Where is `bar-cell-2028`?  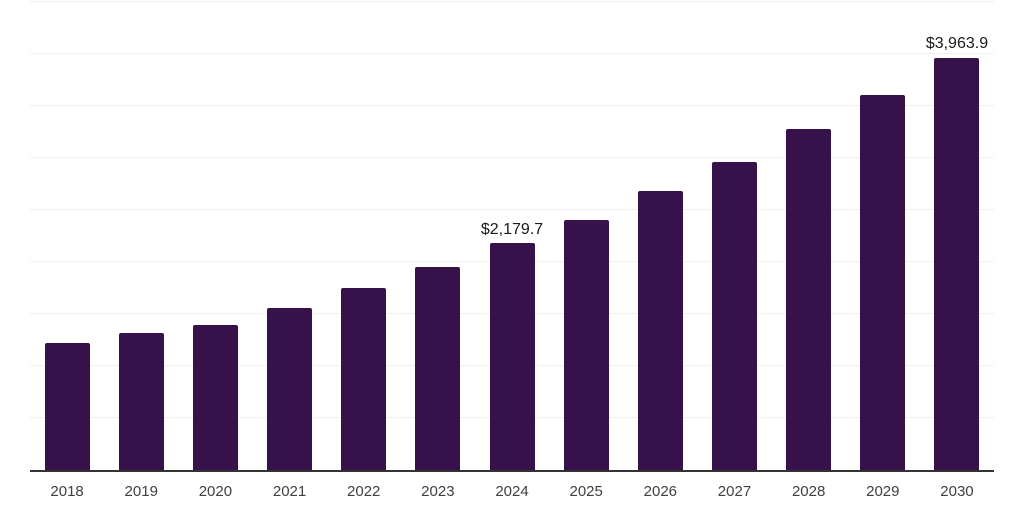 bar-cell-2028 is located at coordinates (809, 236).